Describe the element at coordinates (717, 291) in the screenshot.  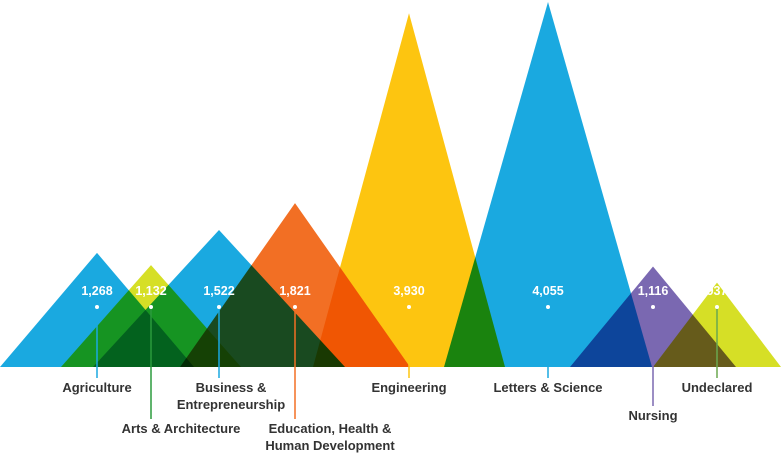
I see `value-label-undeclared: 937` at that location.